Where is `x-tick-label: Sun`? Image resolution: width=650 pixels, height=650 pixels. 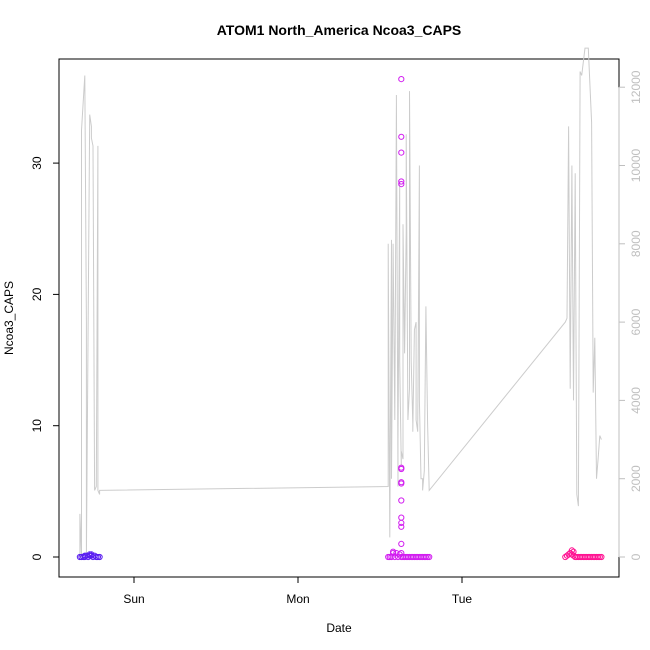
x-tick-label: Sun is located at coordinates (133, 599).